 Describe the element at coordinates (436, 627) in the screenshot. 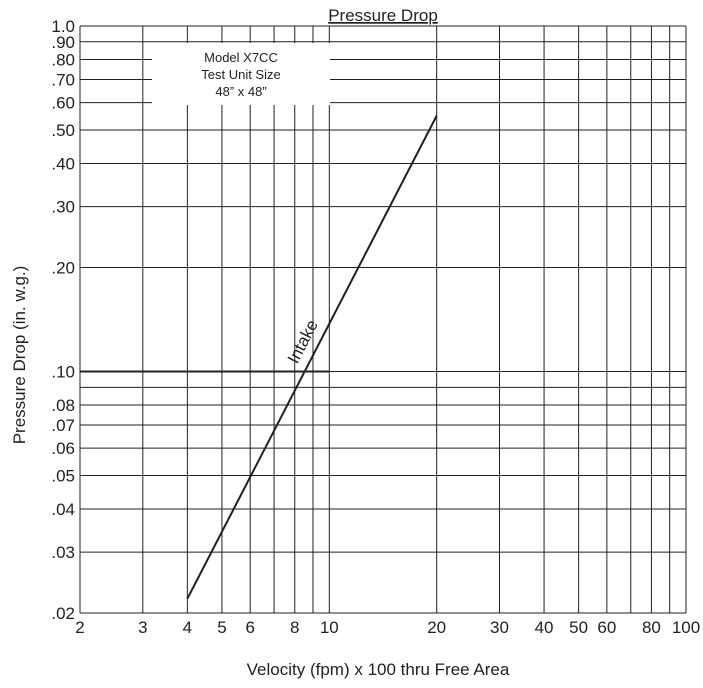

I see `x-tick-label: 20` at that location.